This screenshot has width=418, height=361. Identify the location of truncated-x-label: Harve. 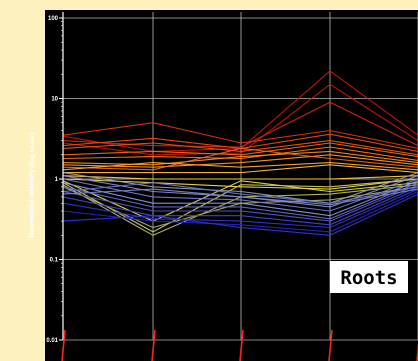
(405, 307).